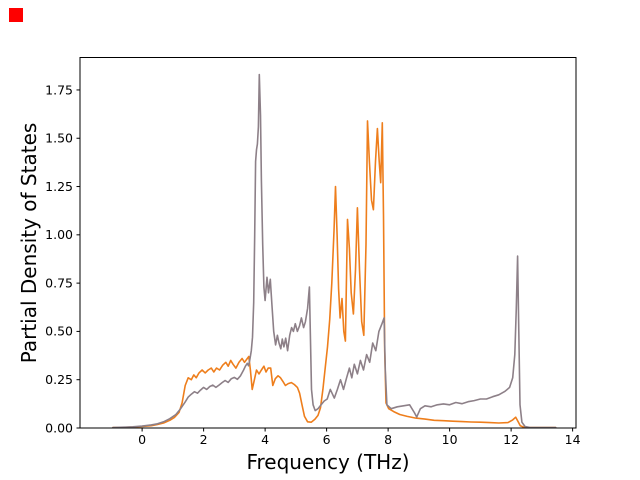  What do you see at coordinates (511, 439) in the screenshot?
I see `x-tick-label: 12` at bounding box center [511, 439].